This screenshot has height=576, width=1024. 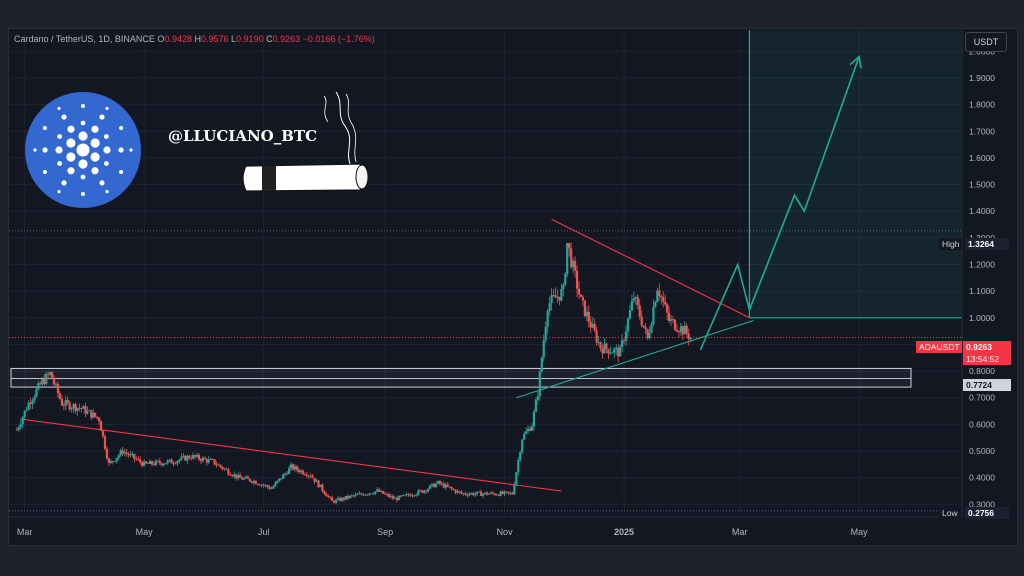 I want to click on open-label: O, so click(x=161, y=39).